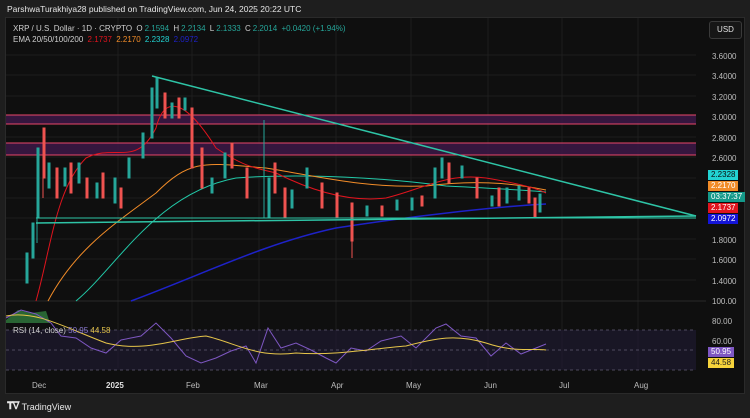  Describe the element at coordinates (723, 208) in the screenshot. I see `ema20-price-tag: 2.1737` at that location.